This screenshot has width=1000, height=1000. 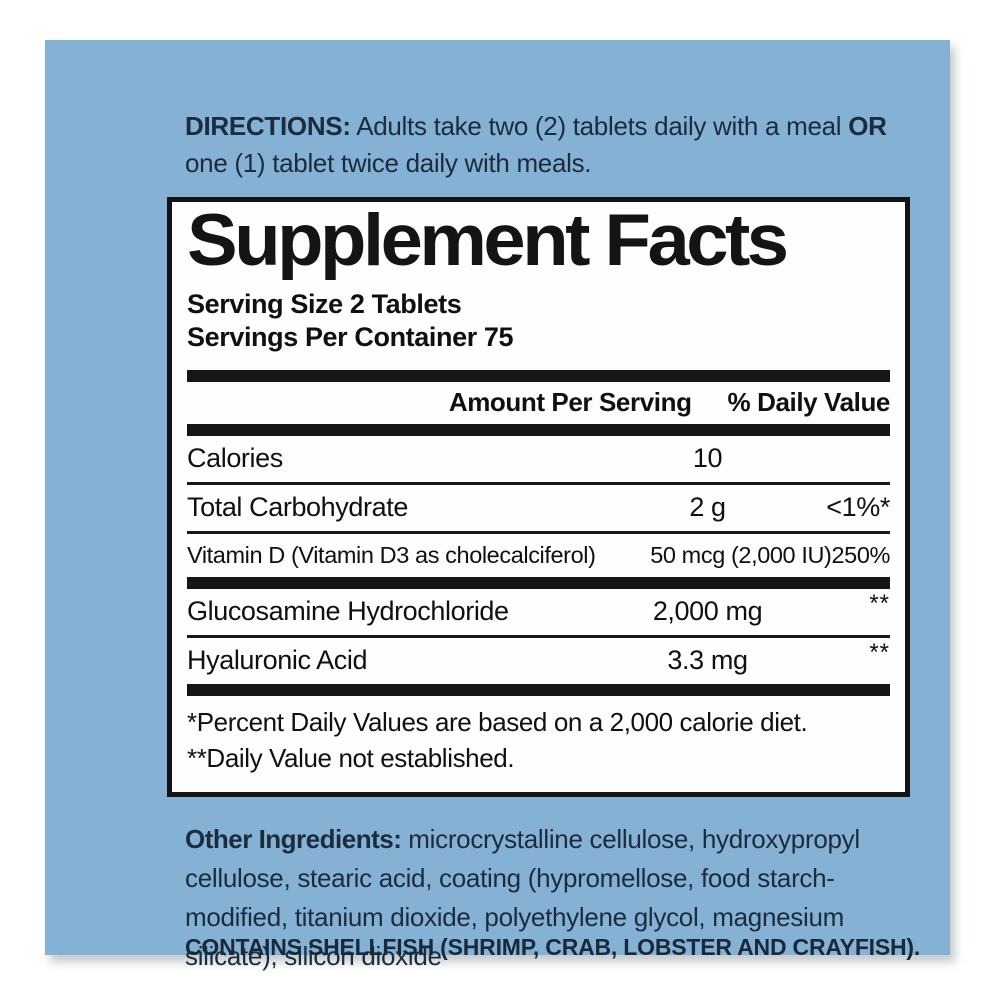 What do you see at coordinates (350, 337) in the screenshot?
I see `servings-per-container: Servings Per Container 75` at bounding box center [350, 337].